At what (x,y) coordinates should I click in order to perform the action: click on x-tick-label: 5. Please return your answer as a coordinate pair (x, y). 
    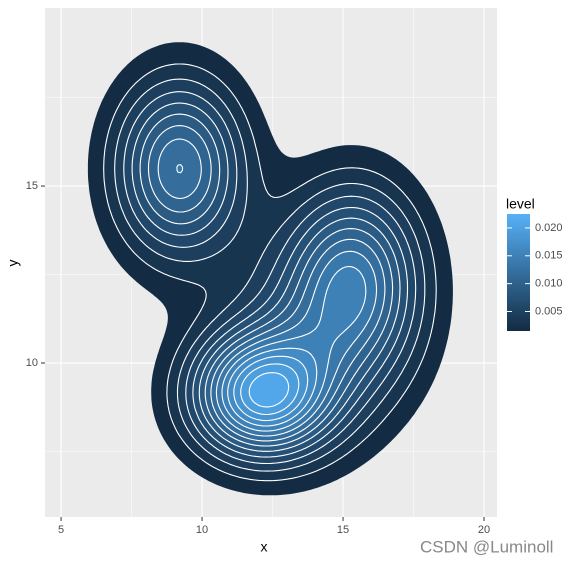
    Looking at the image, I should click on (61, 530).